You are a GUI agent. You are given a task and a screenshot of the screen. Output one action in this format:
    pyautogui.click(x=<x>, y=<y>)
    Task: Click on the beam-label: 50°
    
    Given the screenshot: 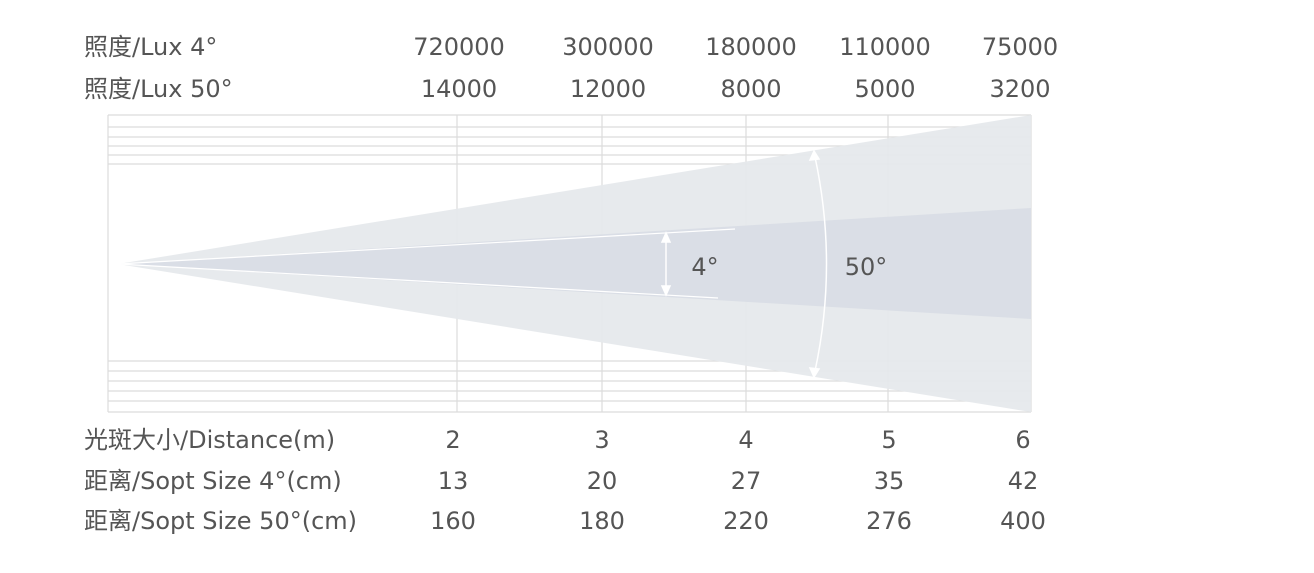 What is the action you would take?
    pyautogui.click(x=866, y=267)
    